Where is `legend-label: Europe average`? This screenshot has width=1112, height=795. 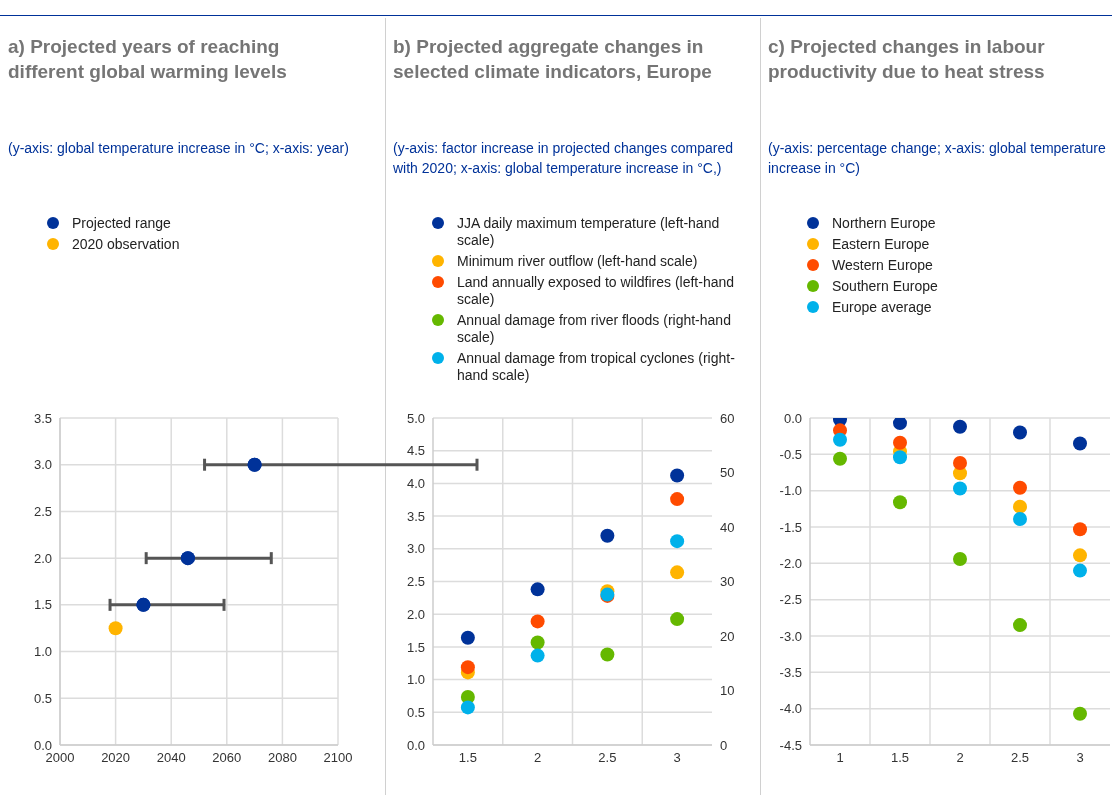 legend-label: Europe average is located at coordinates (882, 307).